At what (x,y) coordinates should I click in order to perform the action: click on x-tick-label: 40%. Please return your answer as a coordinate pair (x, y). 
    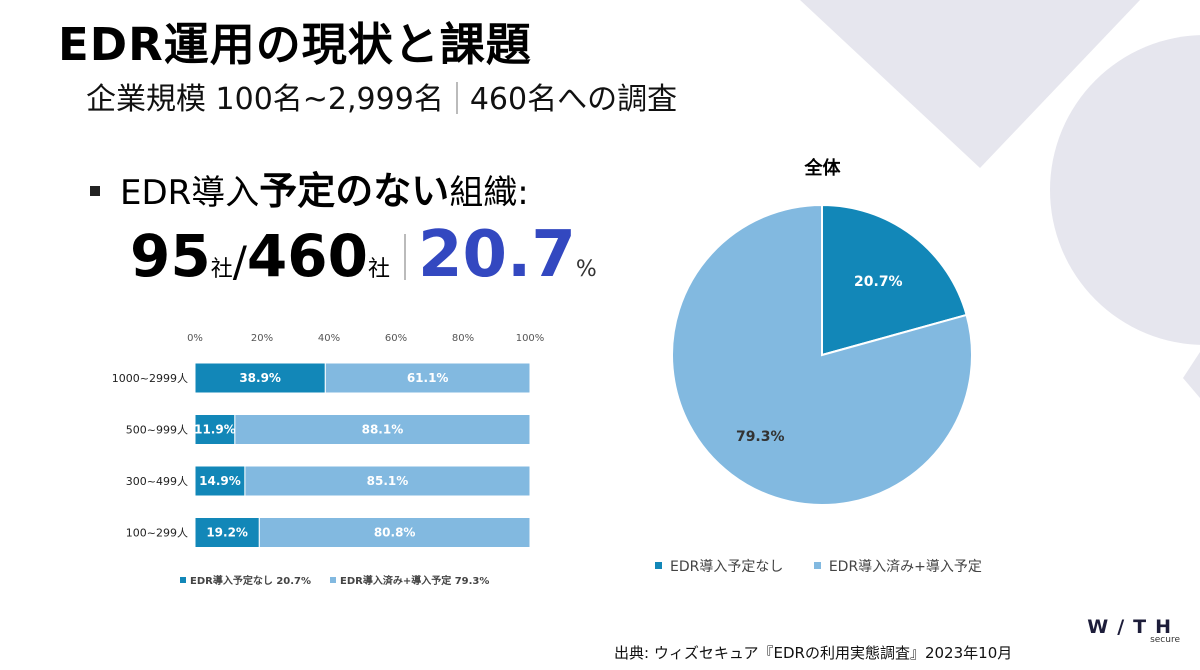
    Looking at the image, I should click on (329, 338).